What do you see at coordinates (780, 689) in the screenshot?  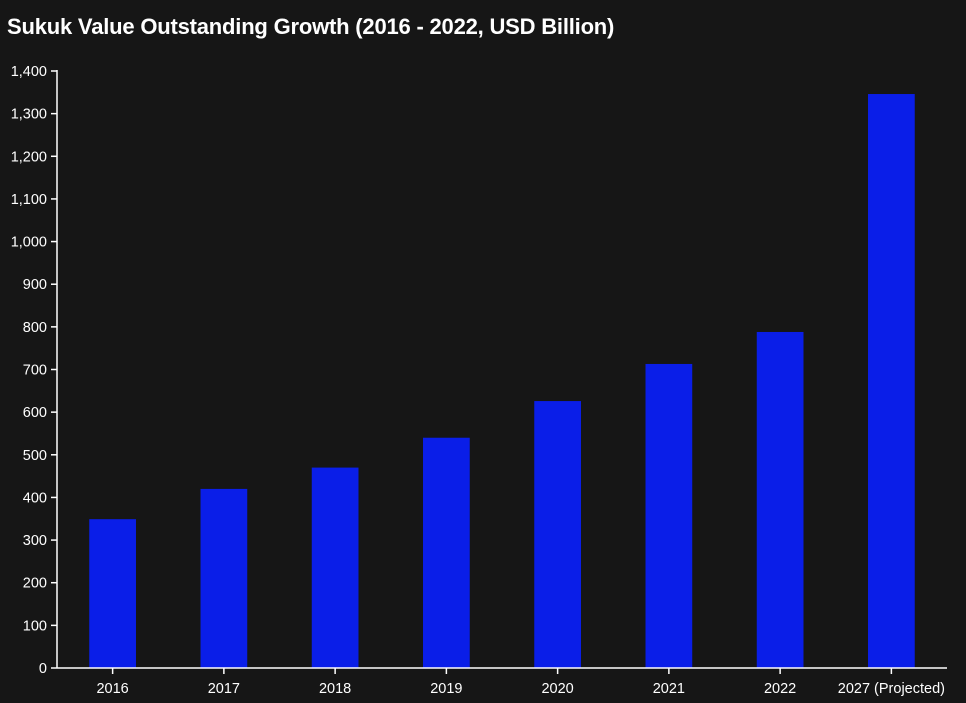 I see `x-tick-label: 2022` at bounding box center [780, 689].